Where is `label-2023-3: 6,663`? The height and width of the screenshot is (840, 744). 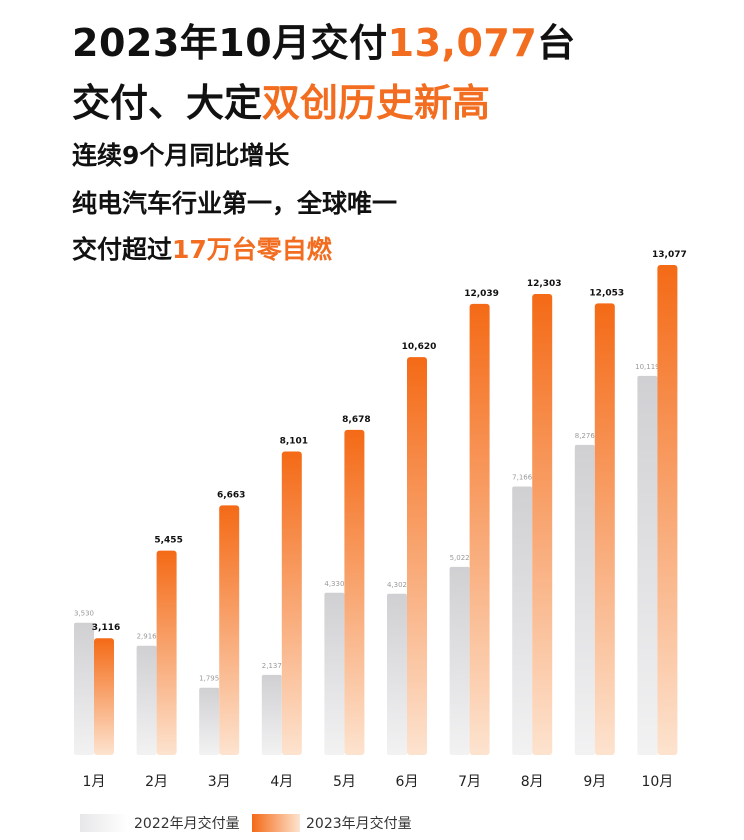 label-2023-3: 6,663 is located at coordinates (231, 495).